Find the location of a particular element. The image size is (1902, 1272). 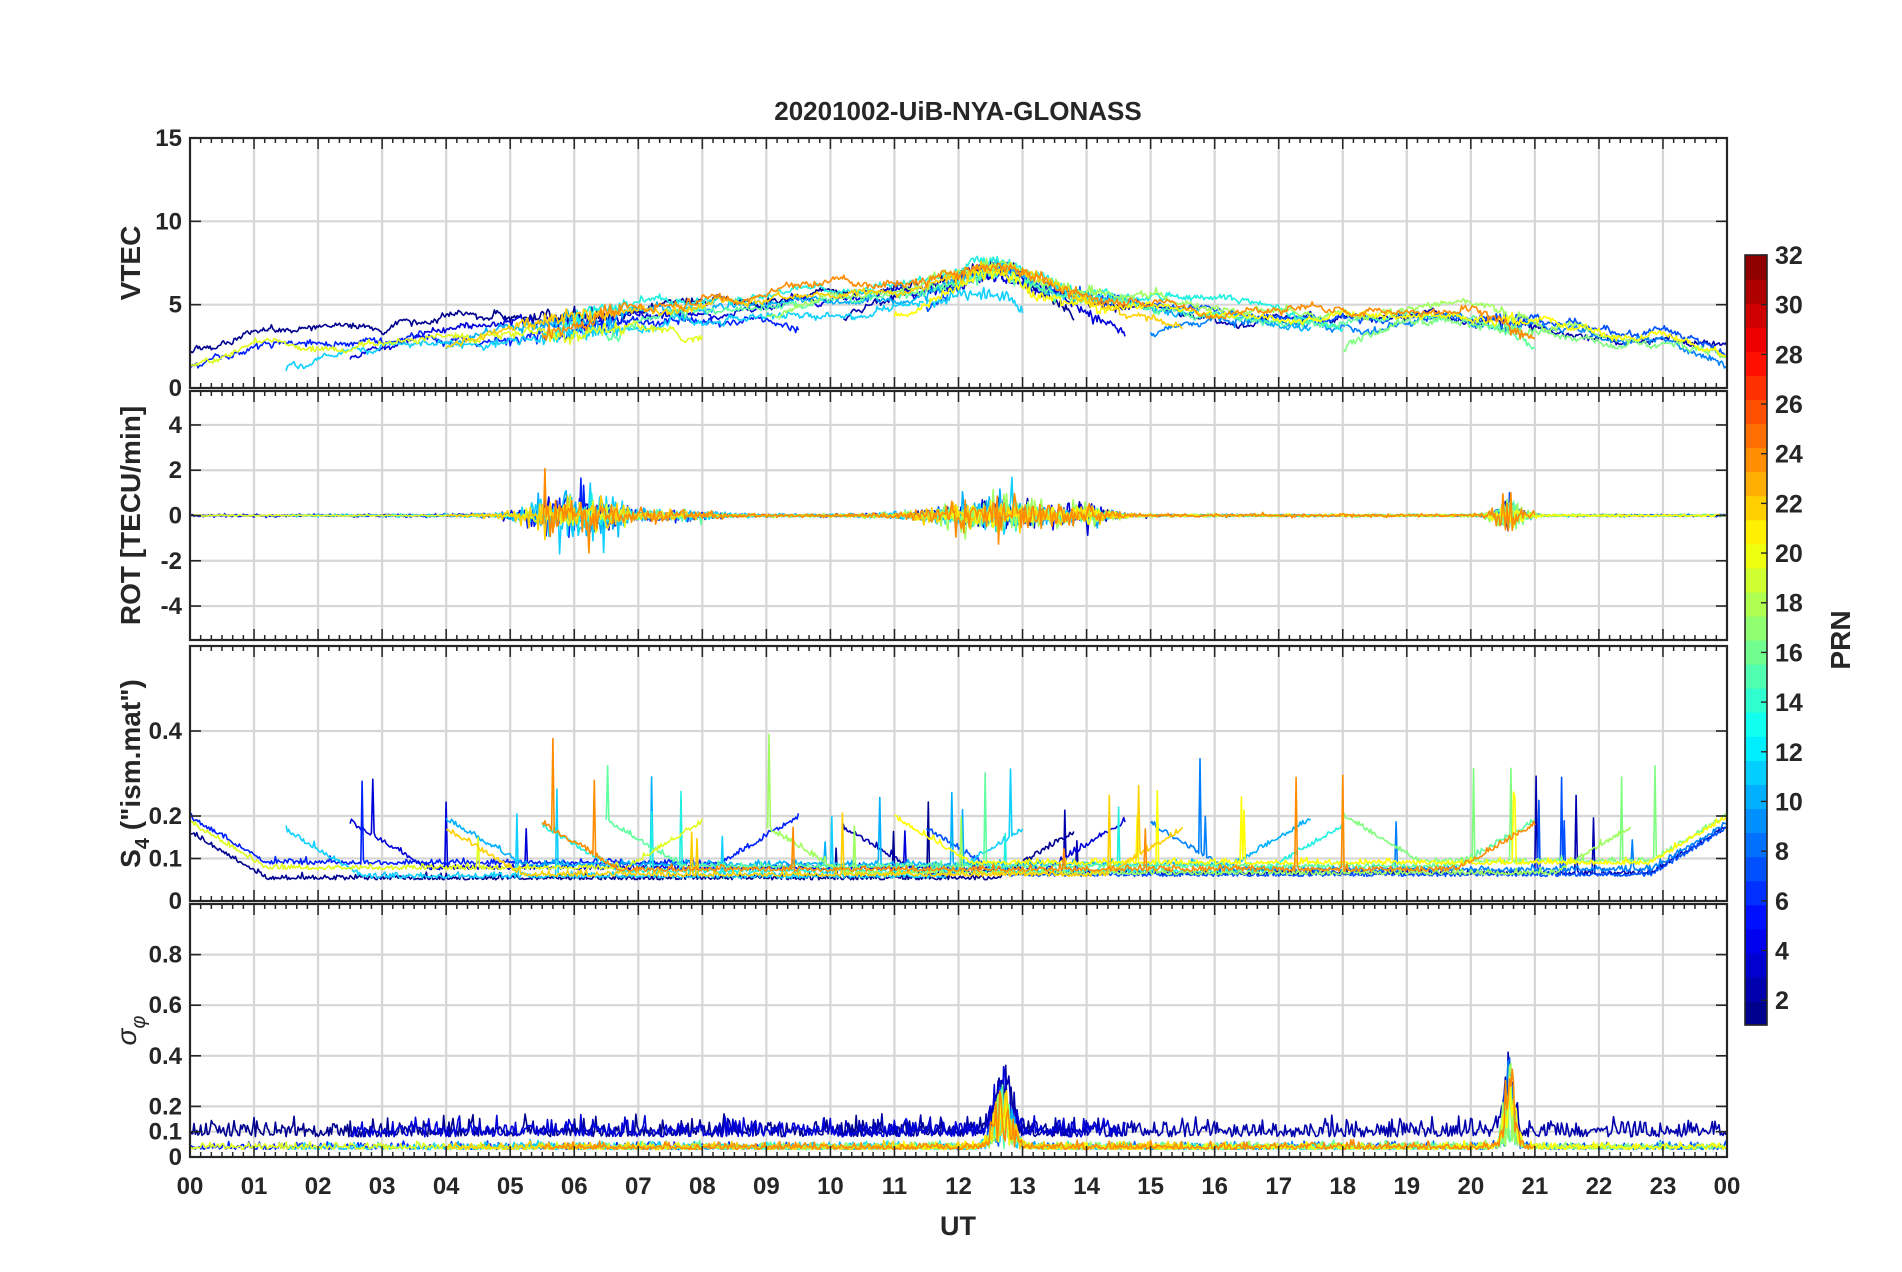

x-tick-label: 20 is located at coordinates (1470, 1186).